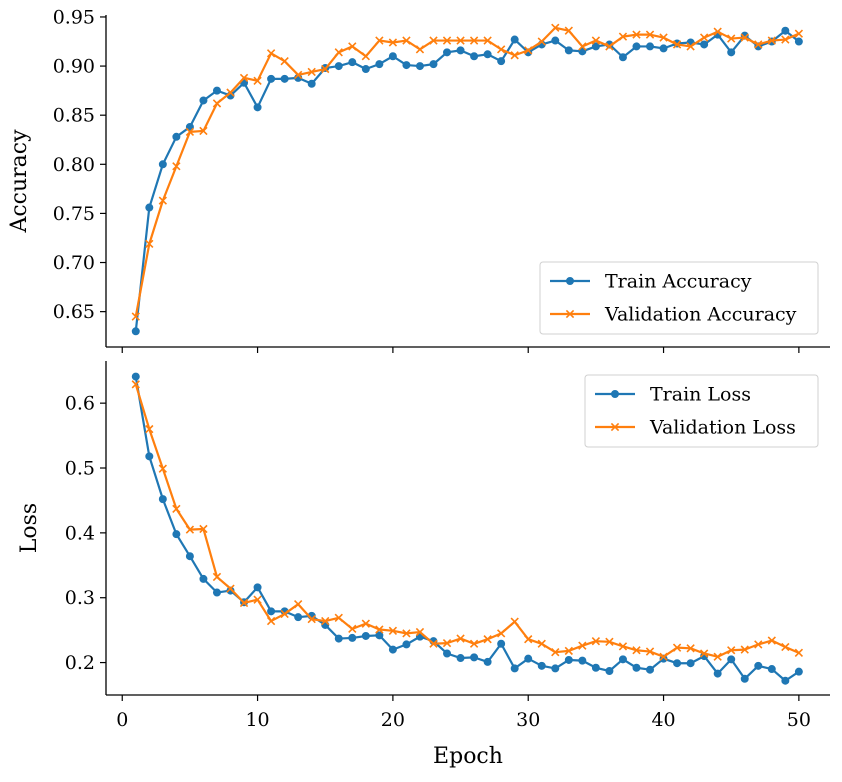 The height and width of the screenshot is (782, 842). Describe the element at coordinates (74, 116) in the screenshot. I see `accuracy-y-tick-label: 0.85` at that location.